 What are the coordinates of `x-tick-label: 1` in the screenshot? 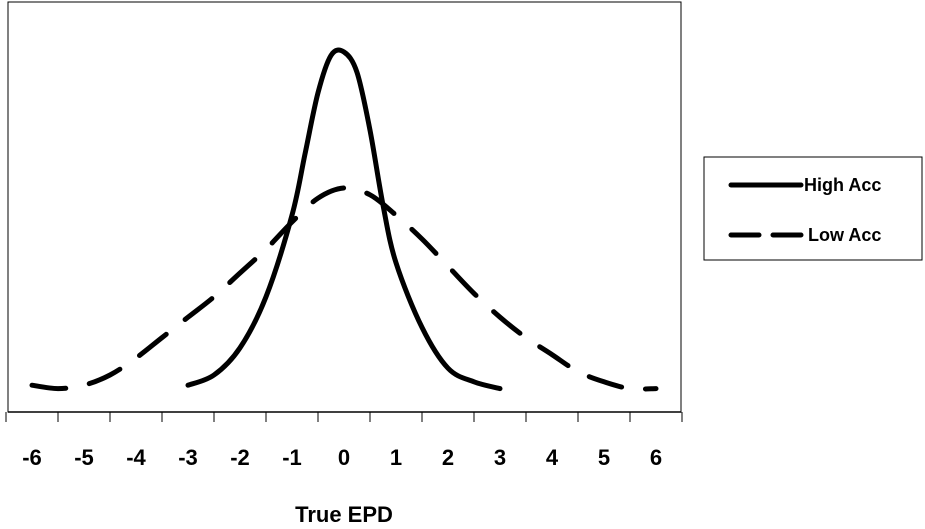 It's located at (396, 457).